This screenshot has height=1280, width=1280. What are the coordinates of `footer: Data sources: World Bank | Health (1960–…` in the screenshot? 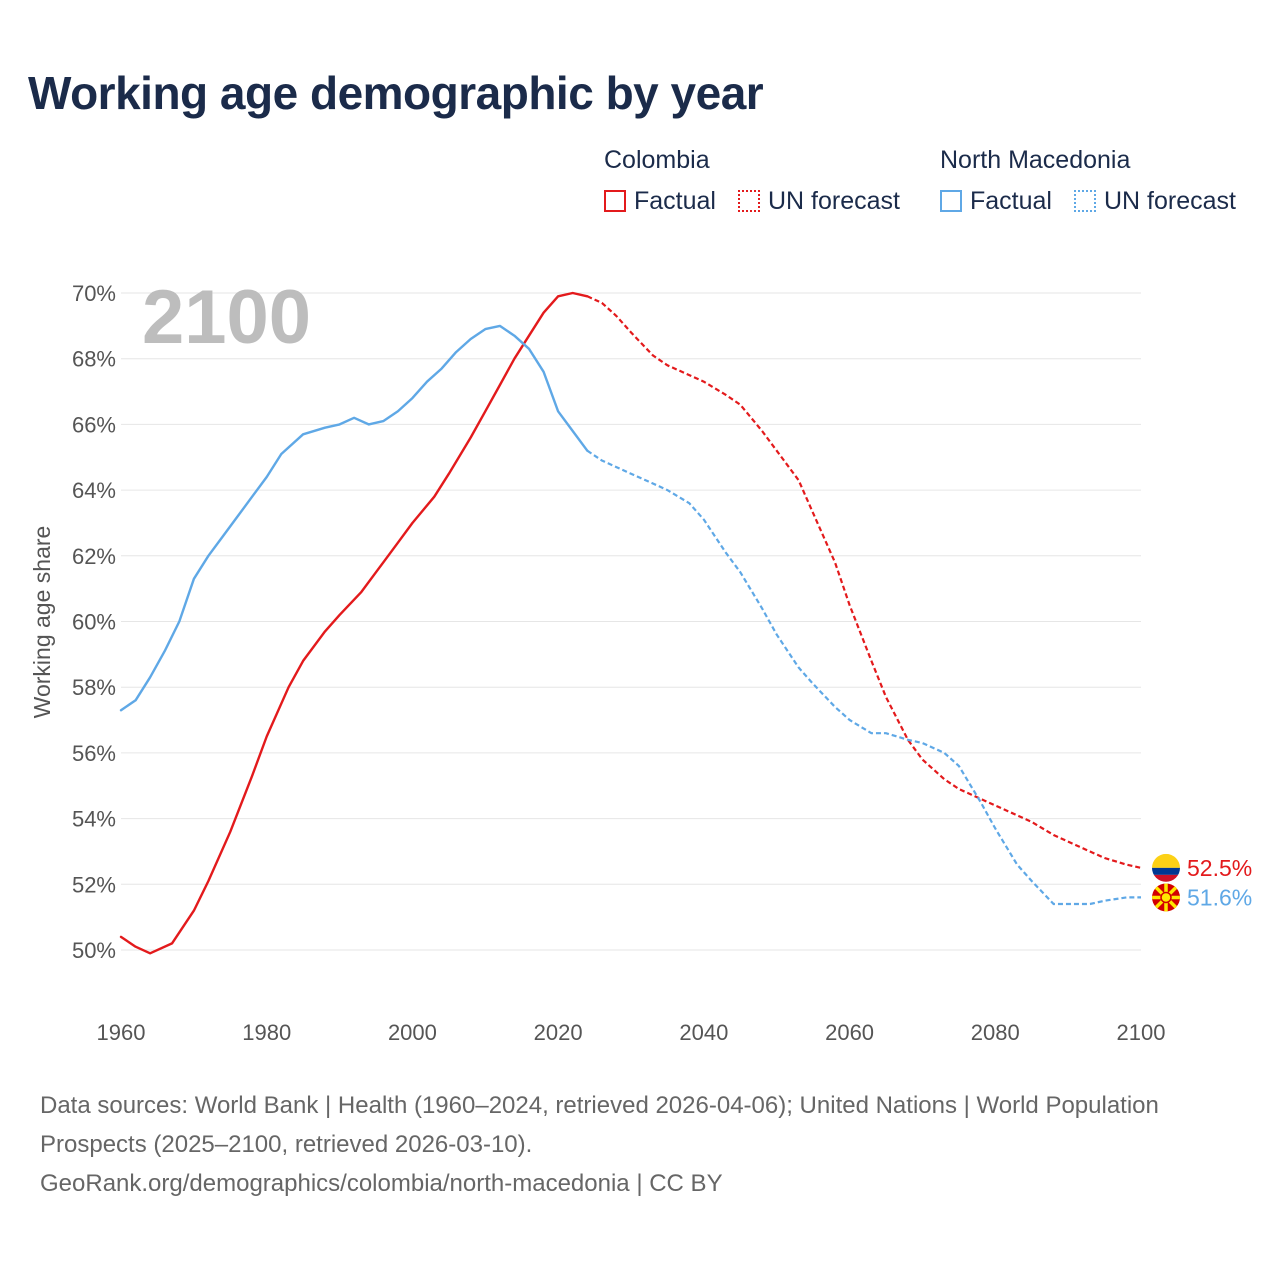 It's located at (630, 1144).